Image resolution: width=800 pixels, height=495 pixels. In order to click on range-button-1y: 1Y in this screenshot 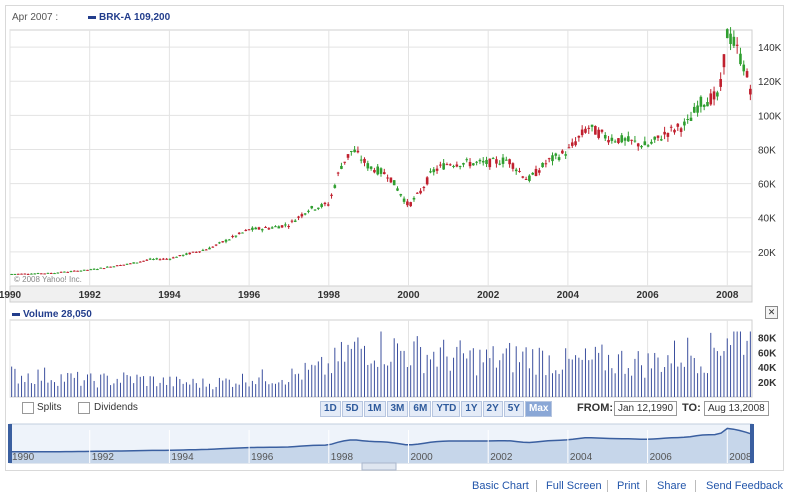, I will do `click(471, 409)`.